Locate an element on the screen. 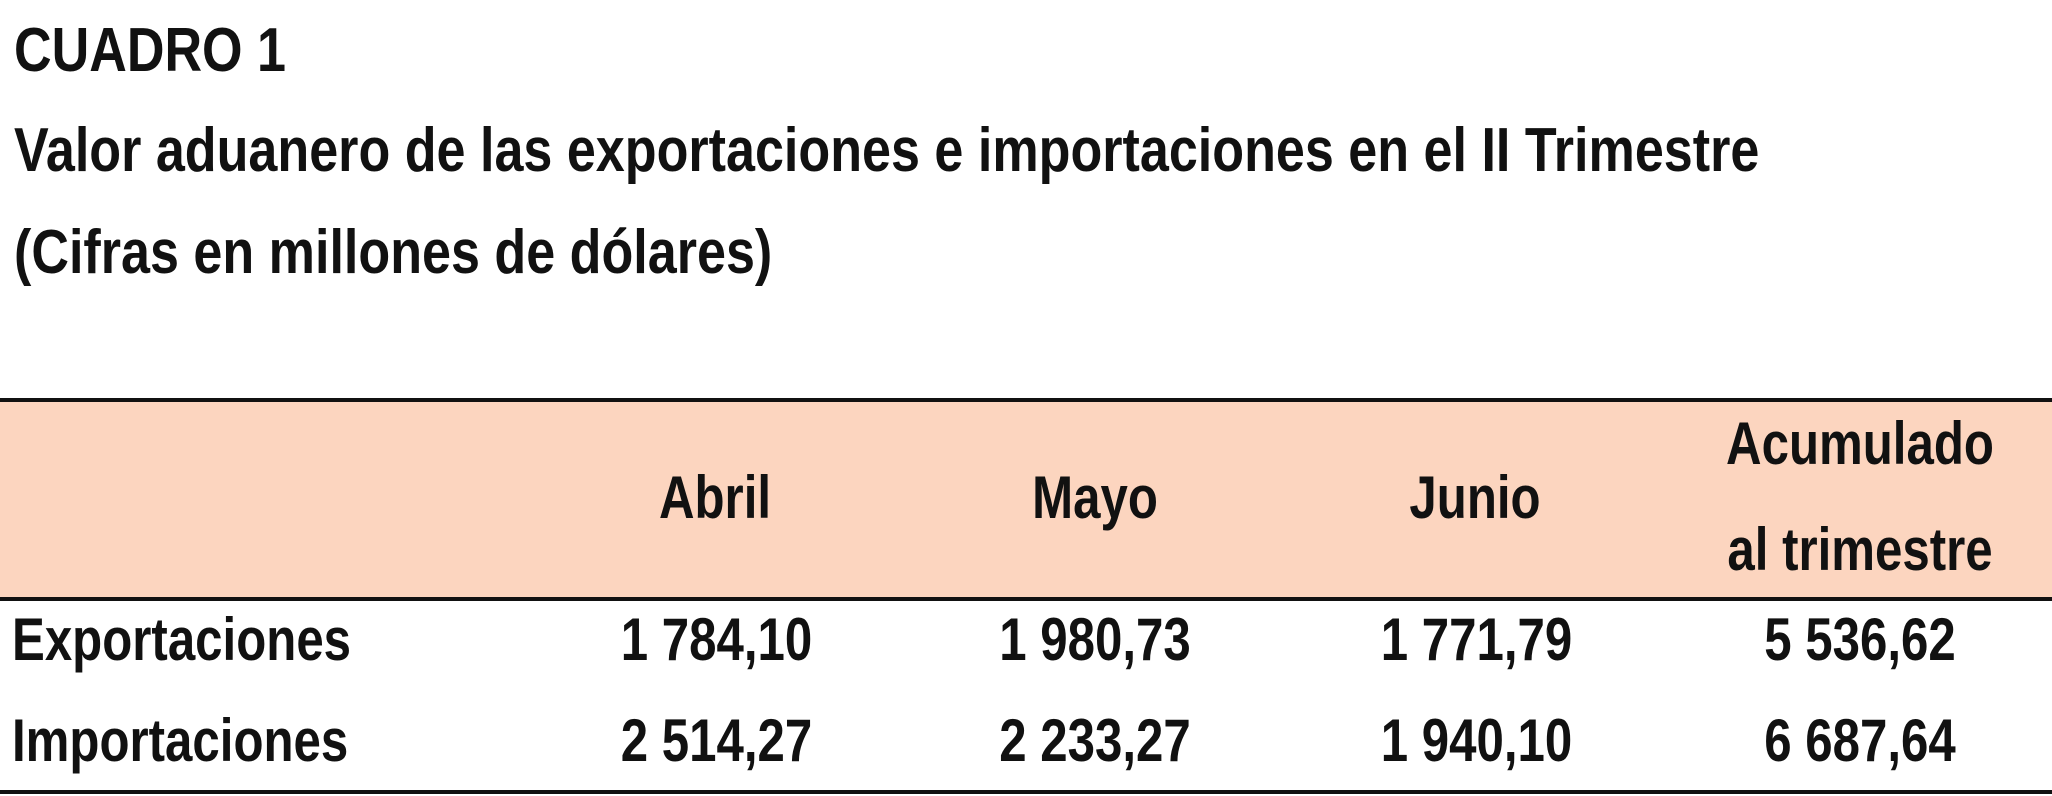 The image size is (2052, 796). row-label-exportaciones: Exportaciones is located at coordinates (182, 639).